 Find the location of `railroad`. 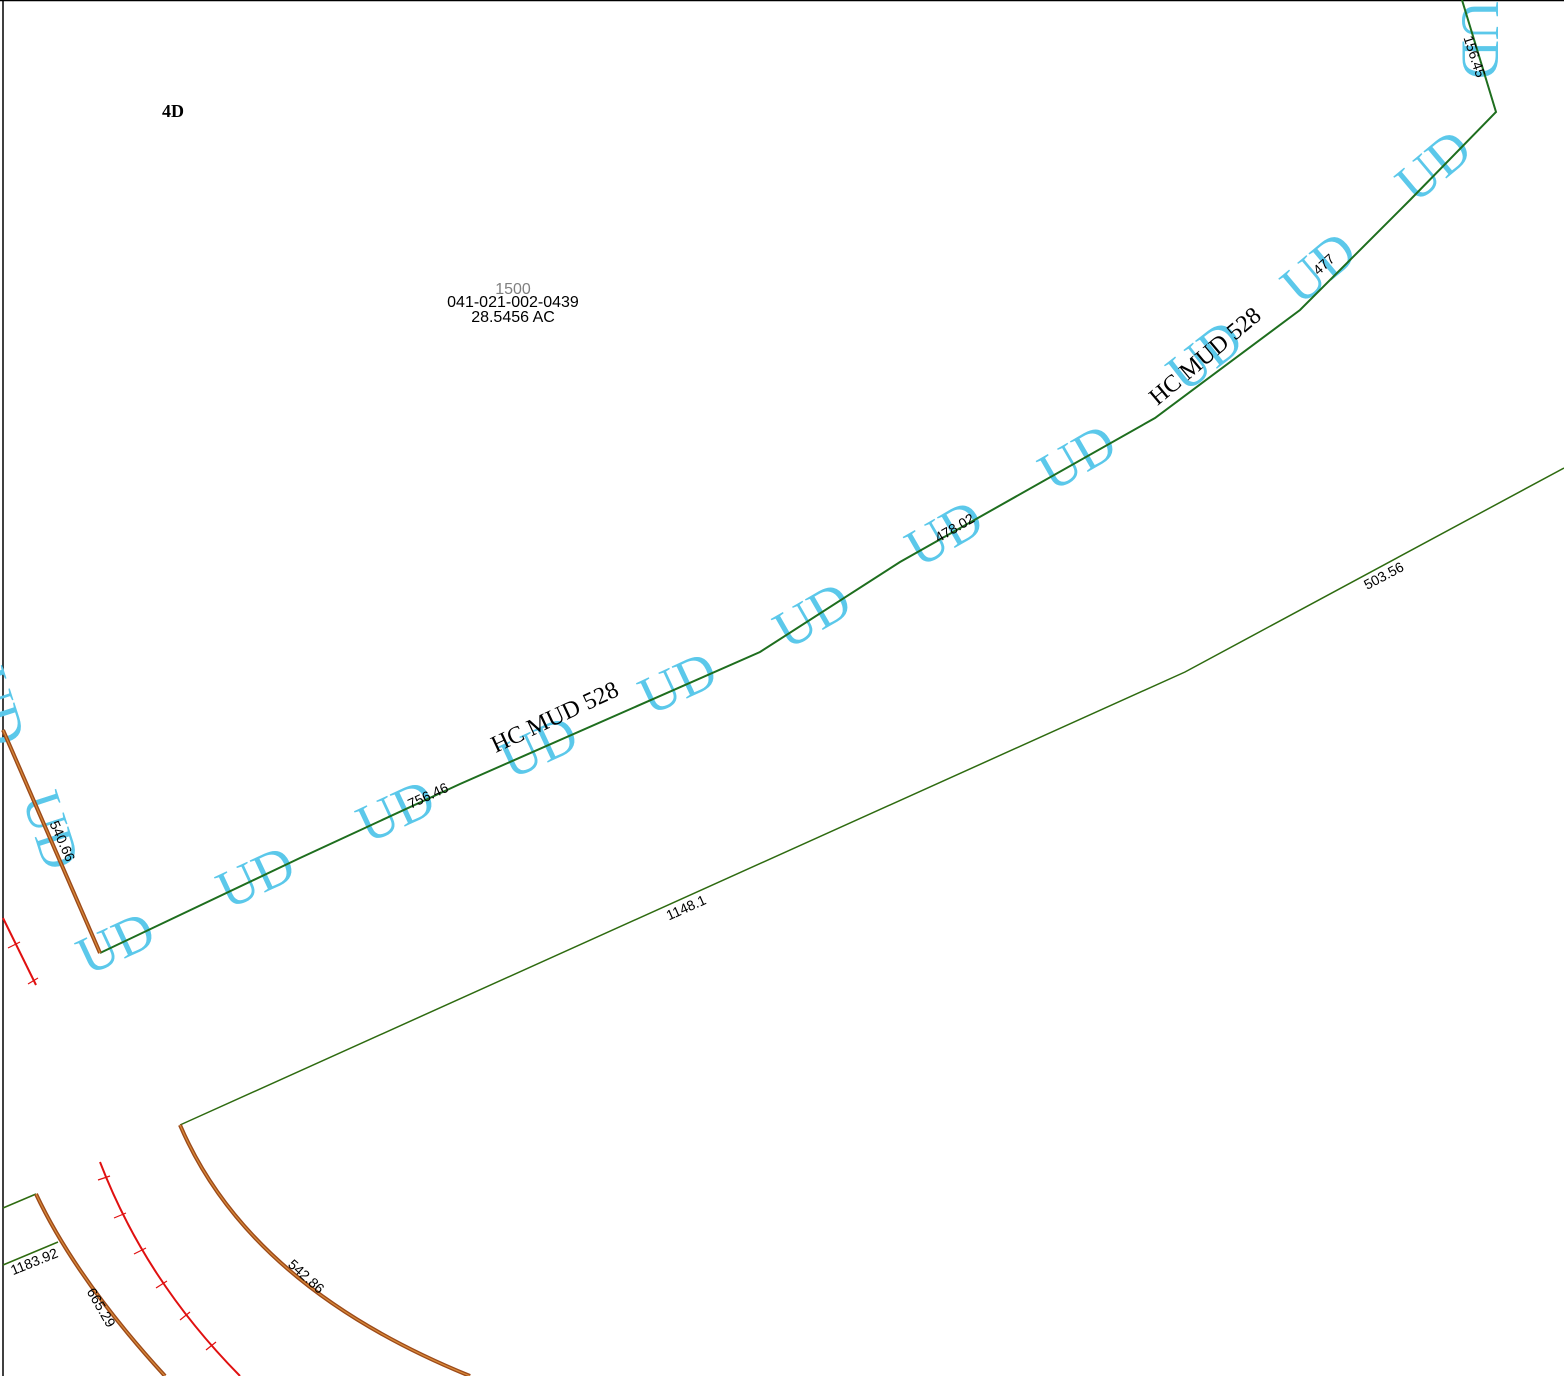

railroad is located at coordinates (121, 1146).